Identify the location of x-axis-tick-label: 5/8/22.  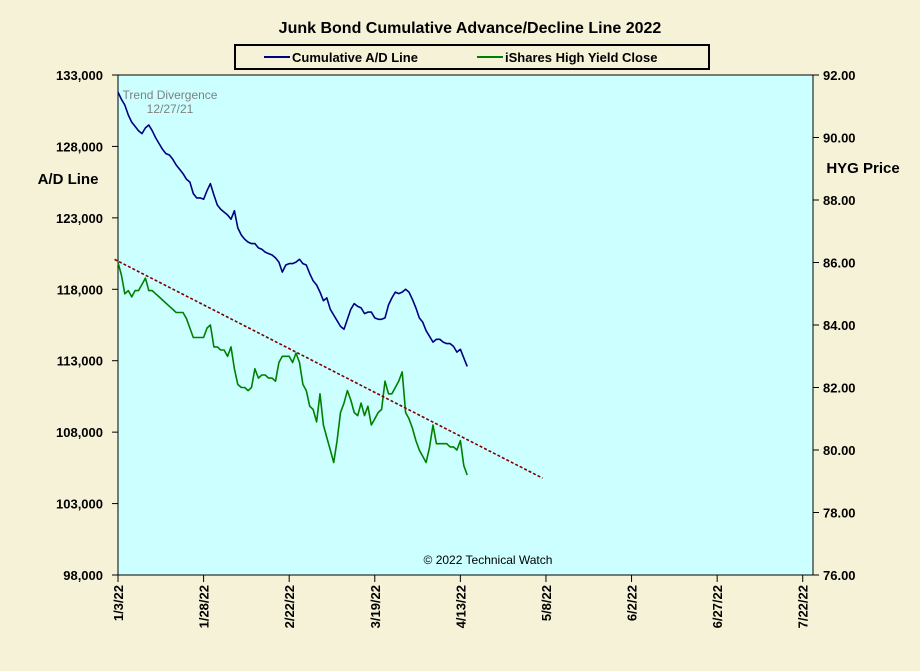
(546, 603).